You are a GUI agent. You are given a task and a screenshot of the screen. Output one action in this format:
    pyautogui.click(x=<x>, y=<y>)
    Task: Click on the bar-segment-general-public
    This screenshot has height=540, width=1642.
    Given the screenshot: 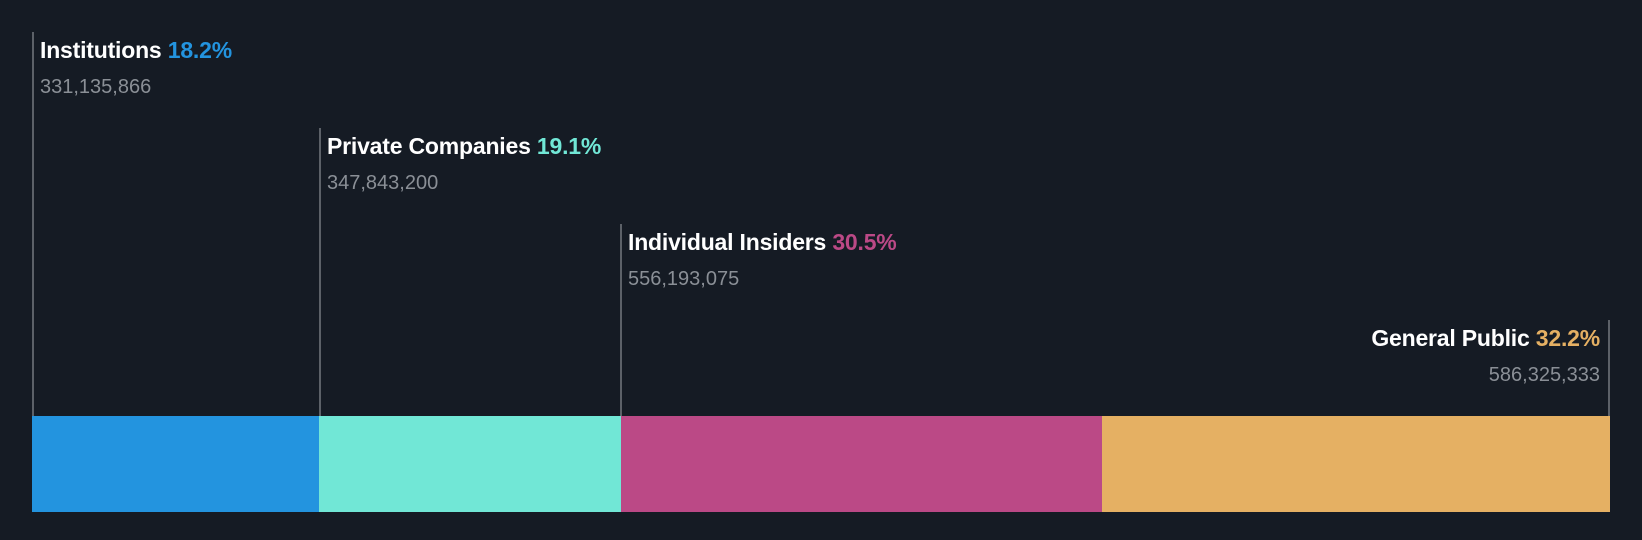 What is the action you would take?
    pyautogui.click(x=1355, y=464)
    